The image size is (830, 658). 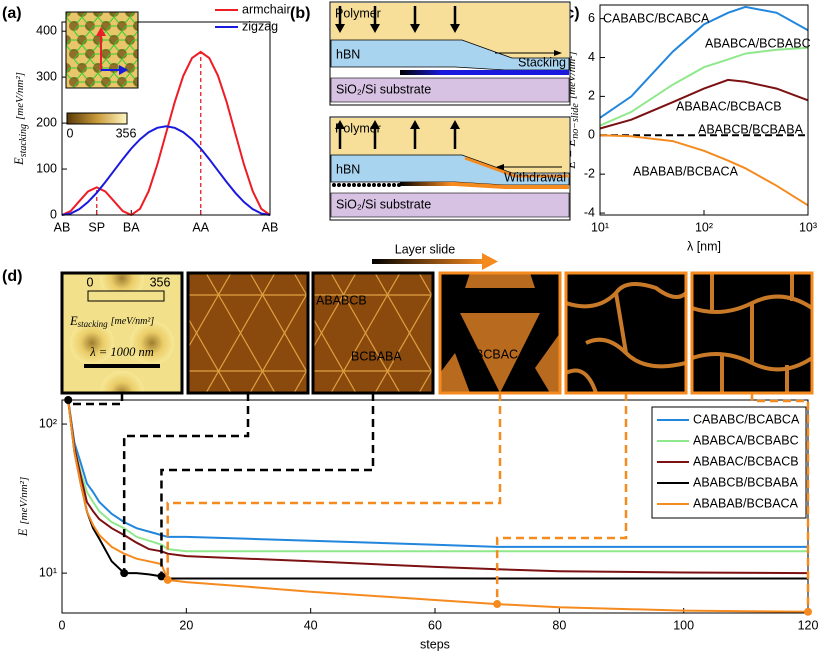 I want to click on legend-label: ABABCA/BCBABC, so click(x=746, y=440).